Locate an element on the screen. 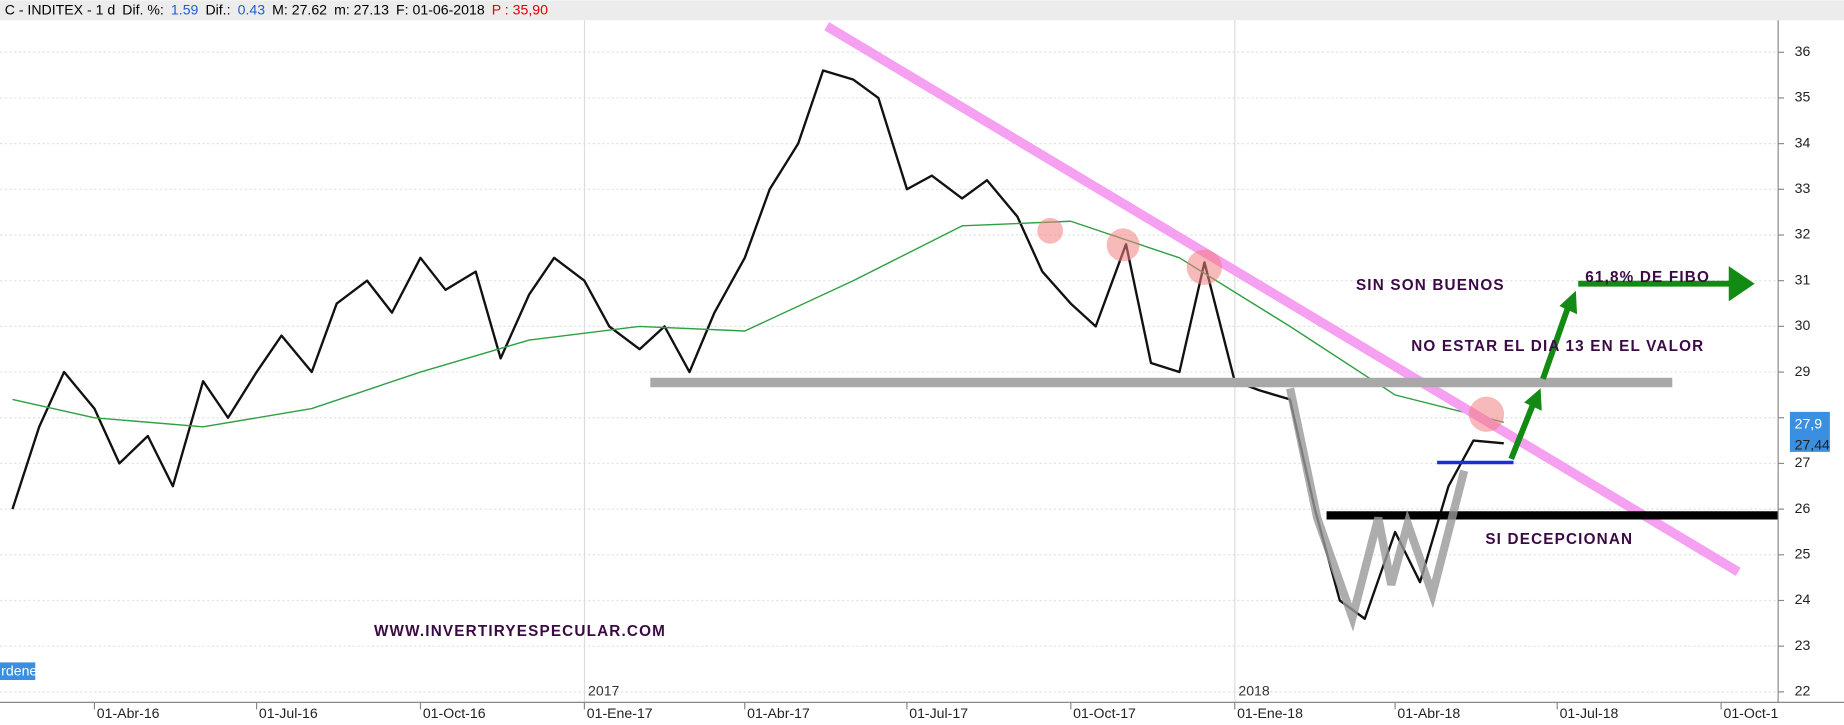  year-label: 2018 is located at coordinates (1254, 691).